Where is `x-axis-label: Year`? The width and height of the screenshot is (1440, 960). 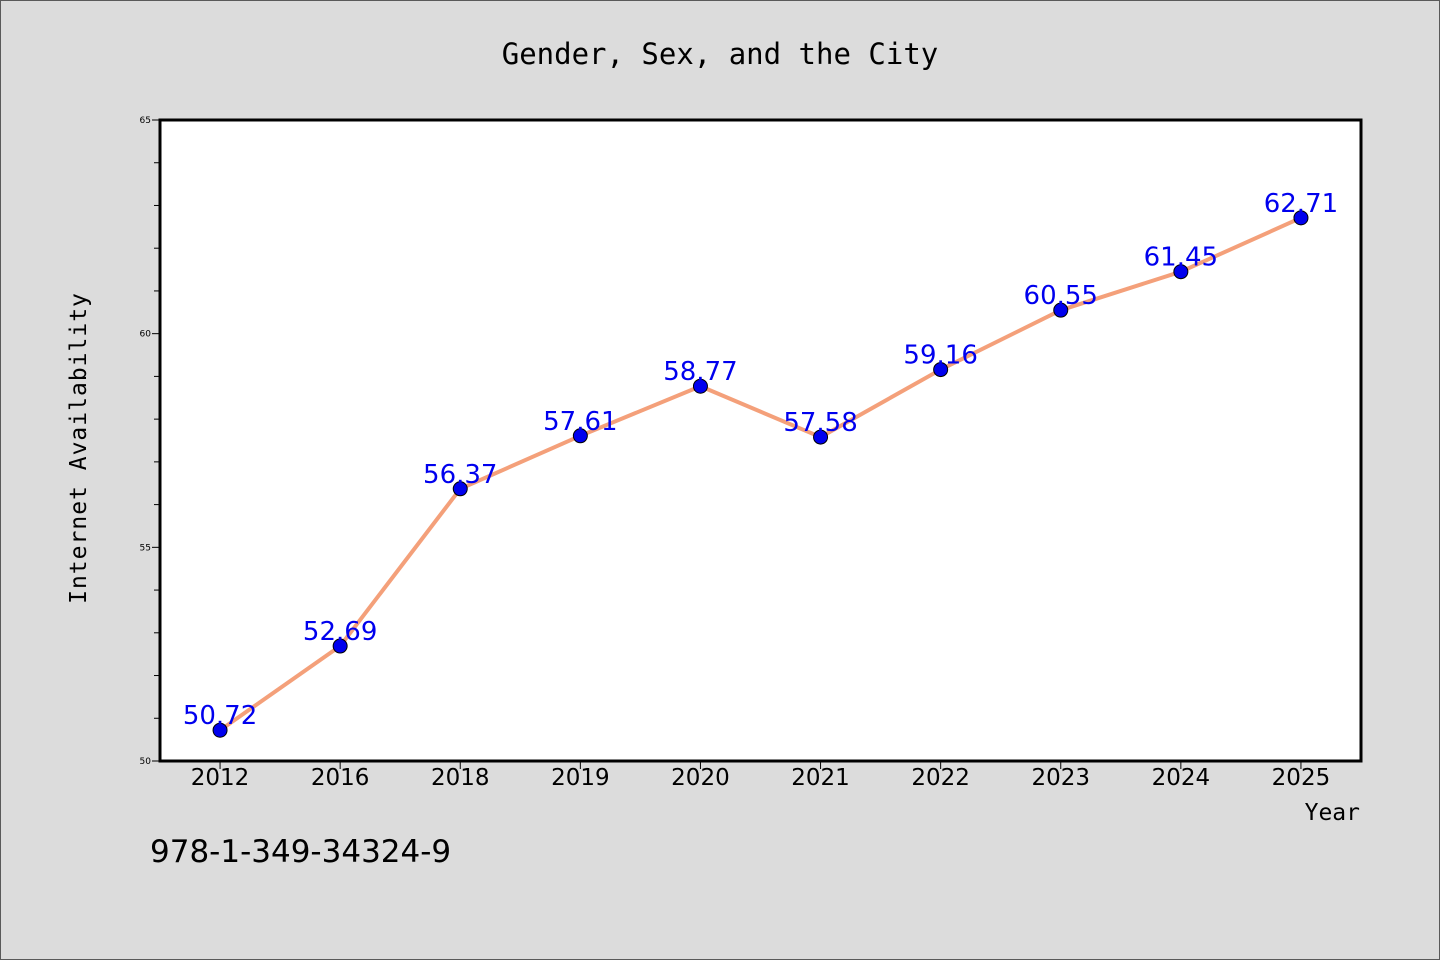 x-axis-label: Year is located at coordinates (1332, 813).